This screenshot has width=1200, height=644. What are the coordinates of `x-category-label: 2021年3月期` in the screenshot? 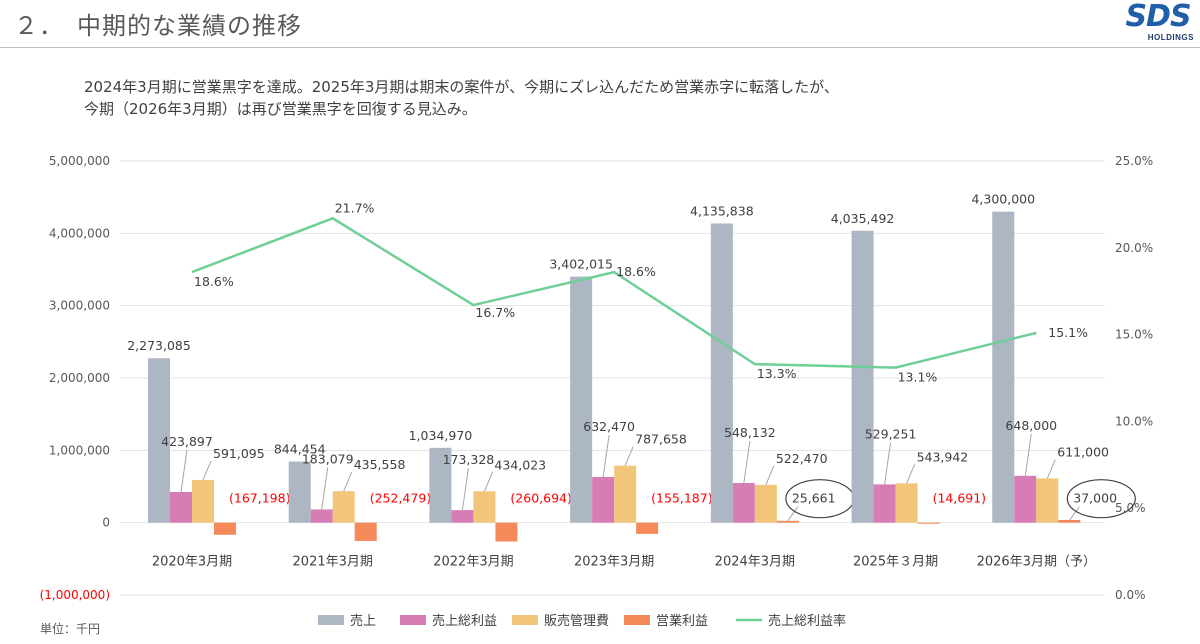 It's located at (333, 562).